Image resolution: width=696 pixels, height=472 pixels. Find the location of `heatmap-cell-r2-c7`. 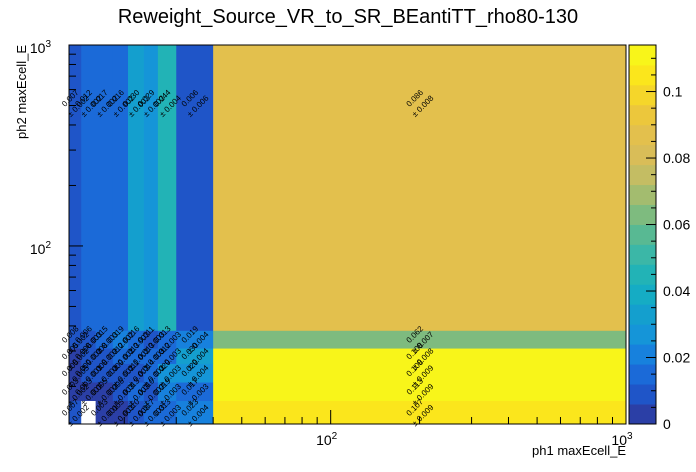

heatmap-cell-r2-c7 is located at coordinates (195, 373).